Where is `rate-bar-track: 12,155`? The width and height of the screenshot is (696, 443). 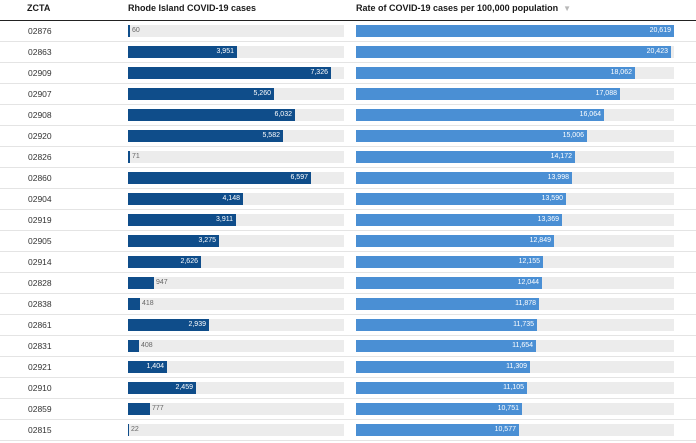 rate-bar-track: 12,155 is located at coordinates (515, 262).